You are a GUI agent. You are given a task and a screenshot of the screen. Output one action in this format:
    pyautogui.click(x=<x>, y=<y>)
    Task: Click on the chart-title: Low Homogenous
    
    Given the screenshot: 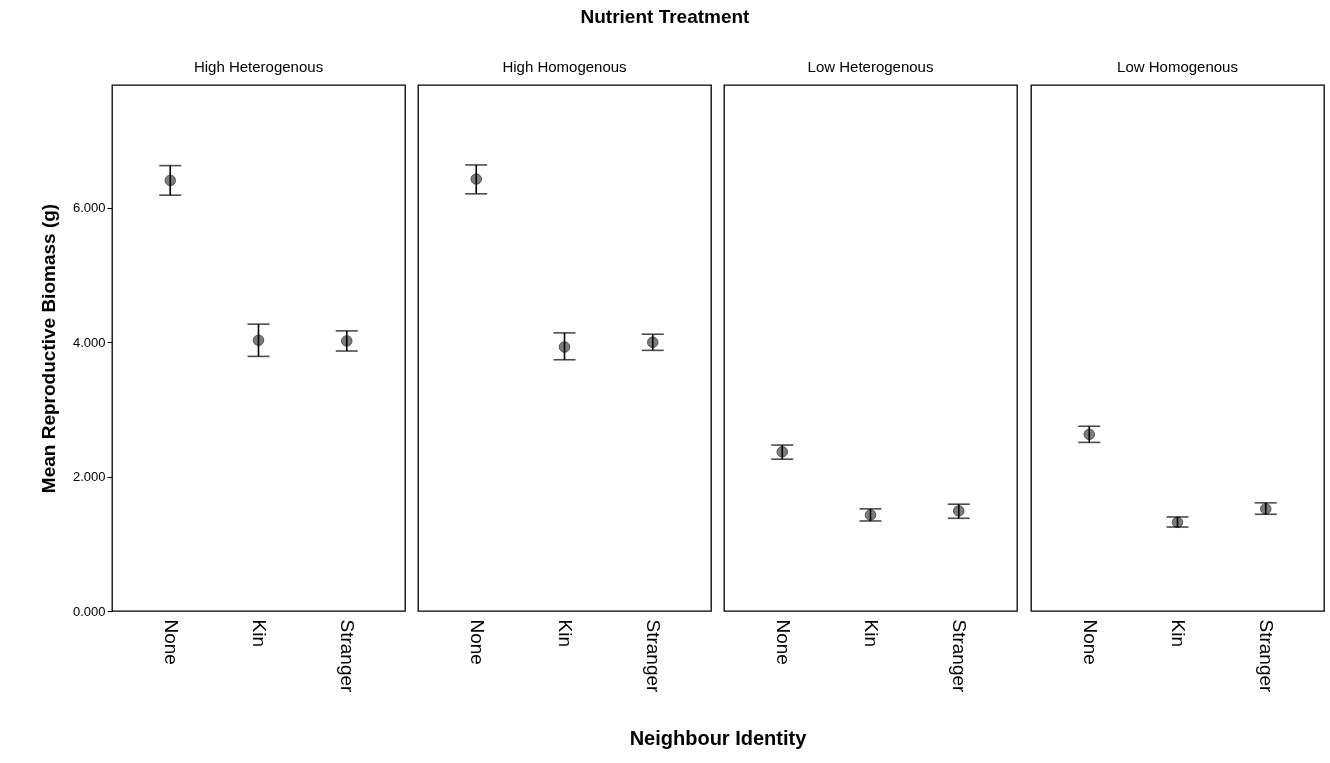 What is the action you would take?
    pyautogui.click(x=1177, y=66)
    